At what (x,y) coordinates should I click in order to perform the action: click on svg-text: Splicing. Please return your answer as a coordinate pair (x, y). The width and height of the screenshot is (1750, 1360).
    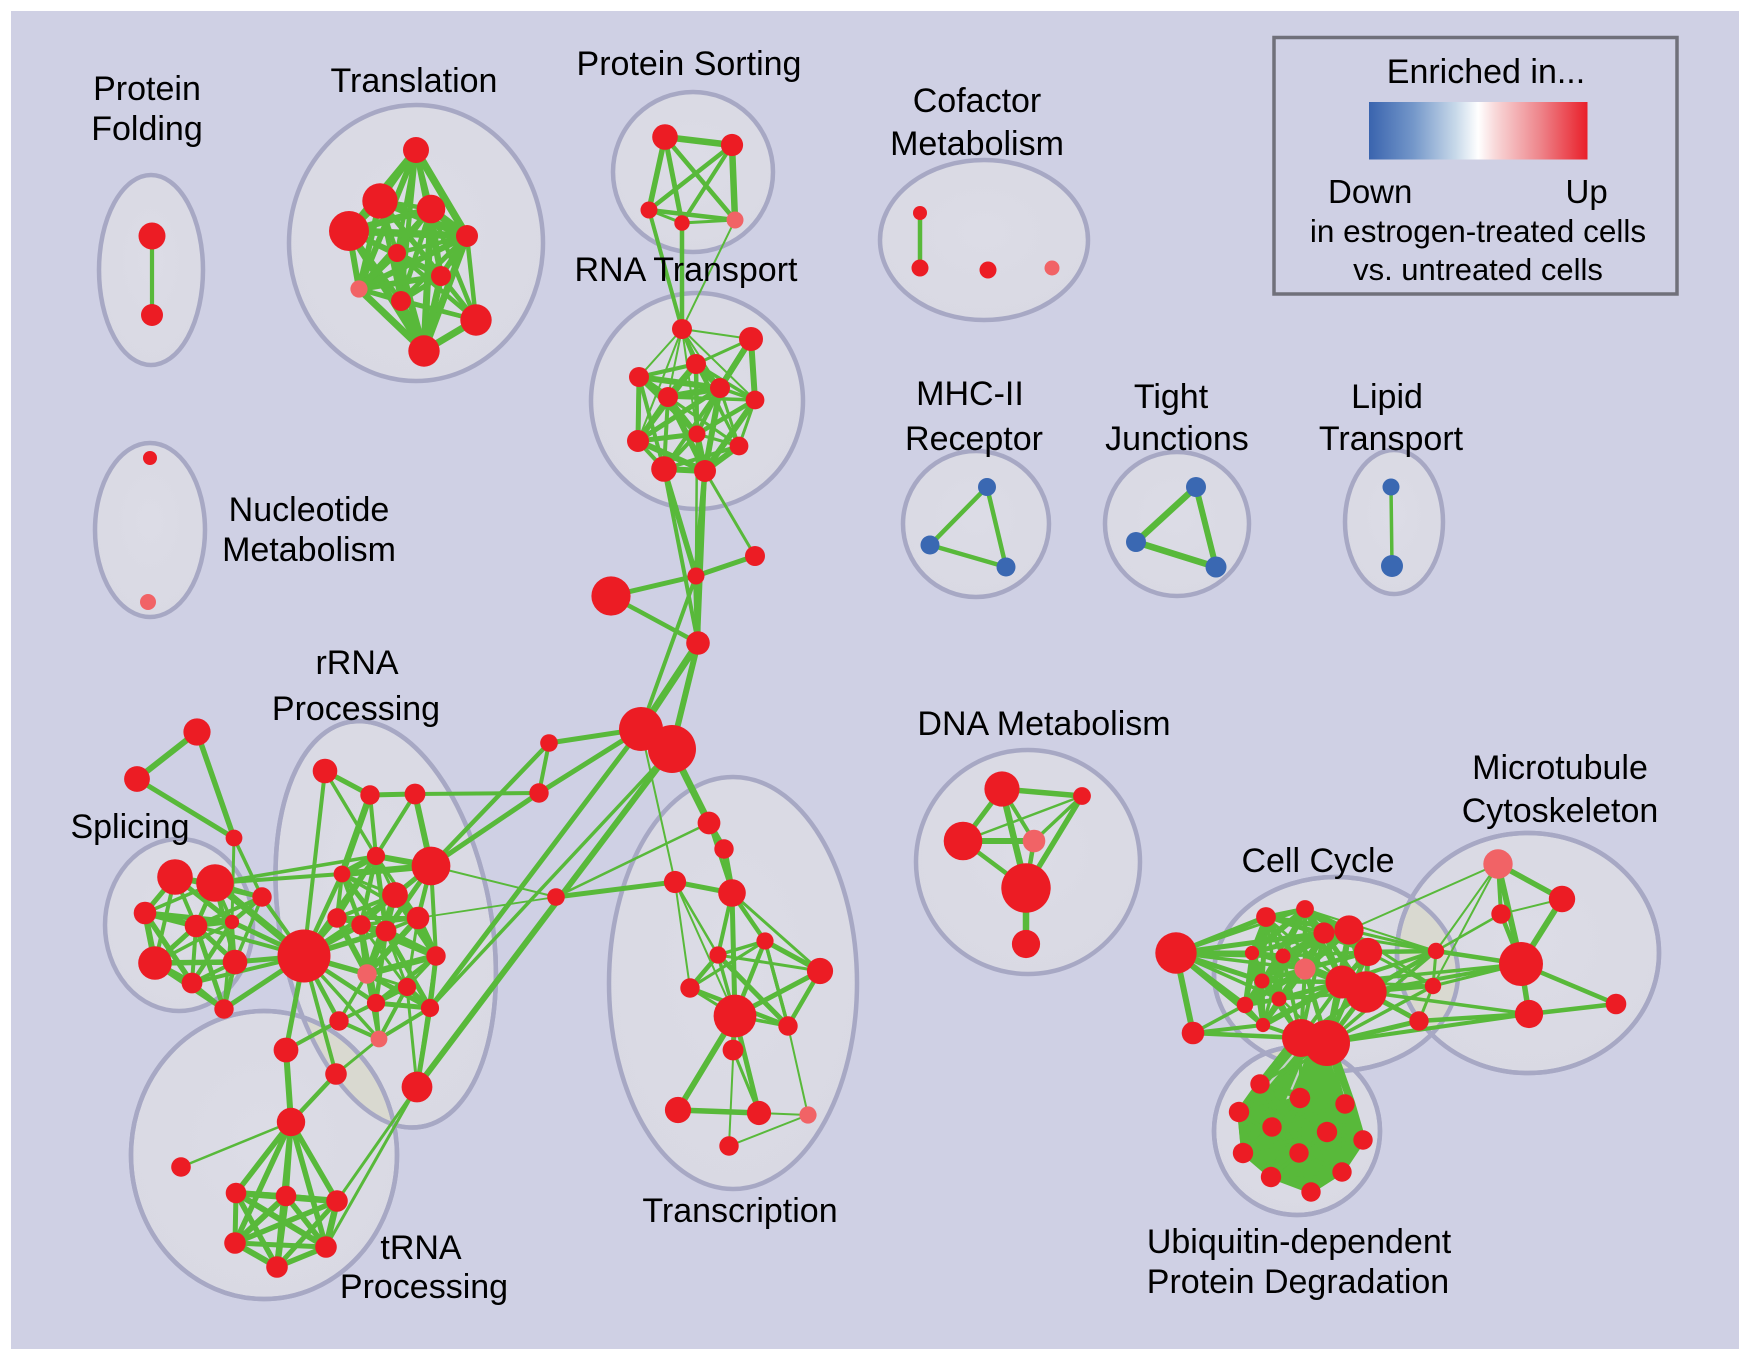
    Looking at the image, I should click on (129, 827).